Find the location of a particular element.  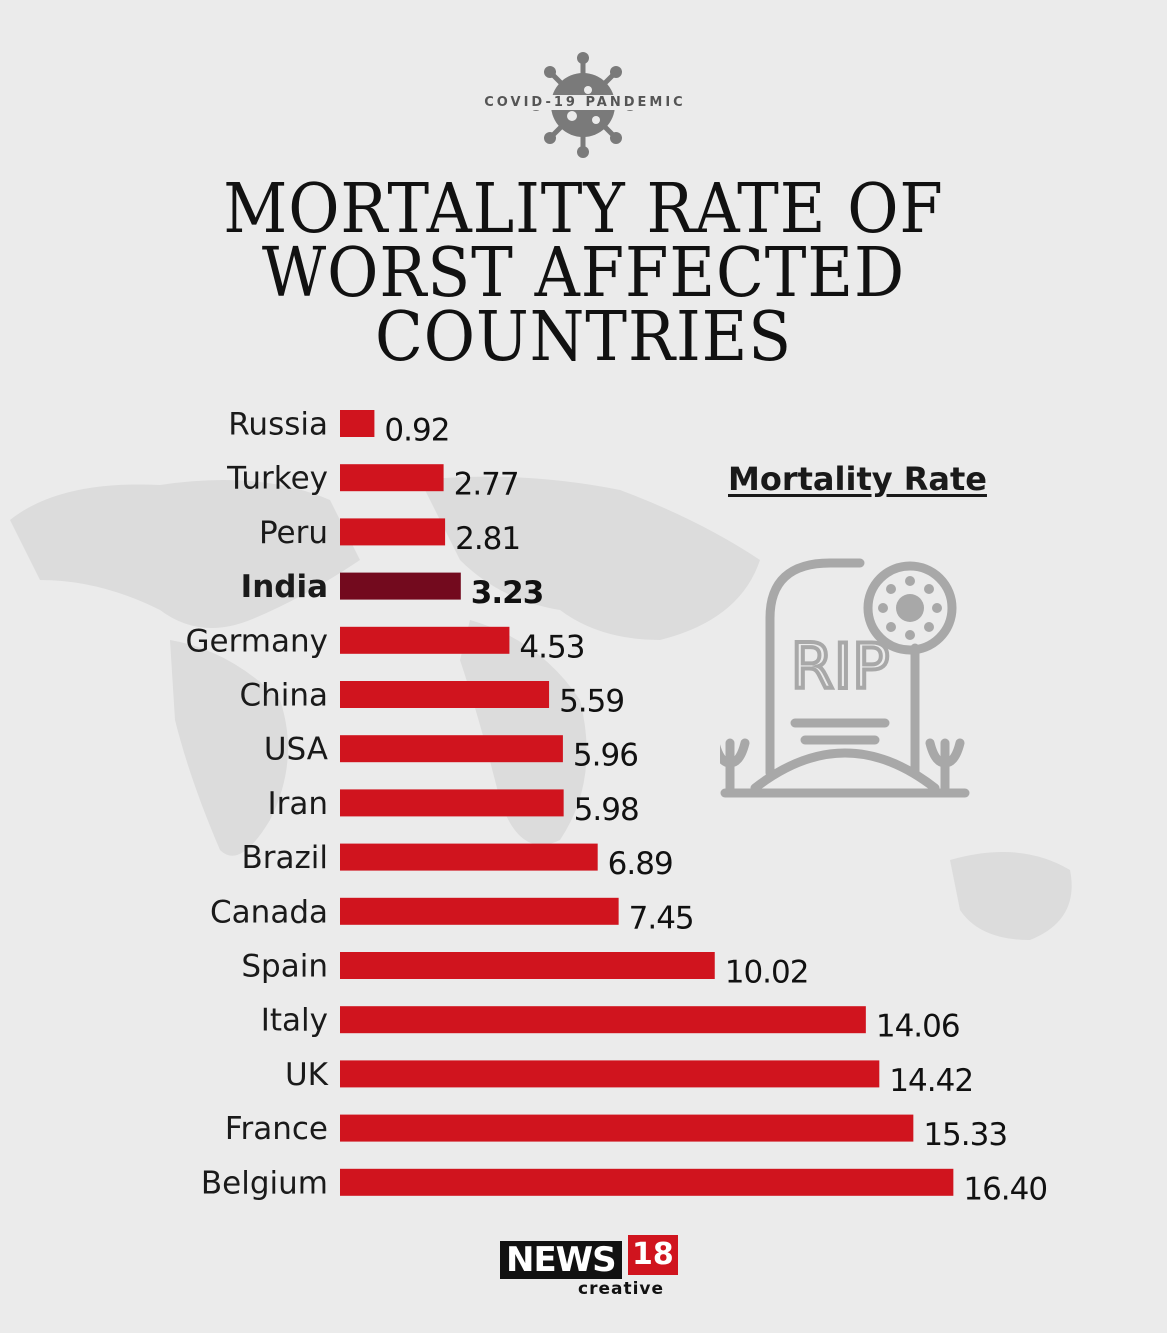

value-label: 5.96 is located at coordinates (605, 756).